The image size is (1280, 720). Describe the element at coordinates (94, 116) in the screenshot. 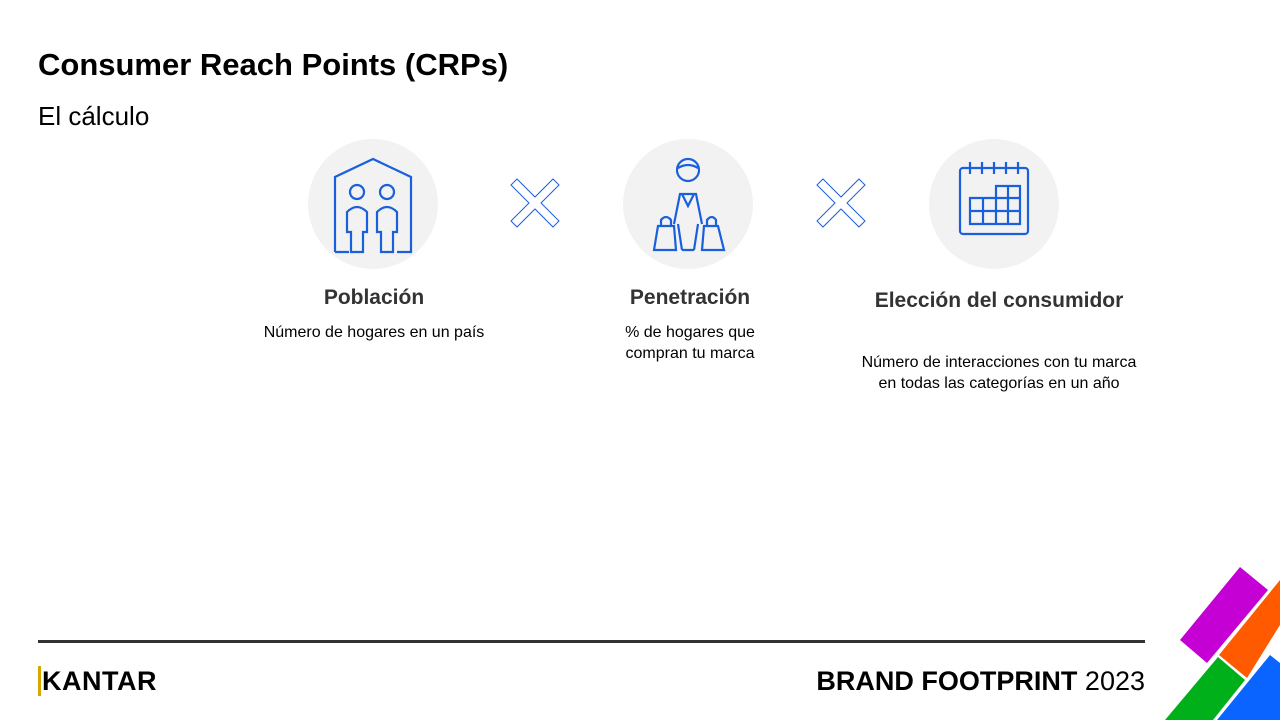

I see `page-subtitle: El cálculo` at that location.